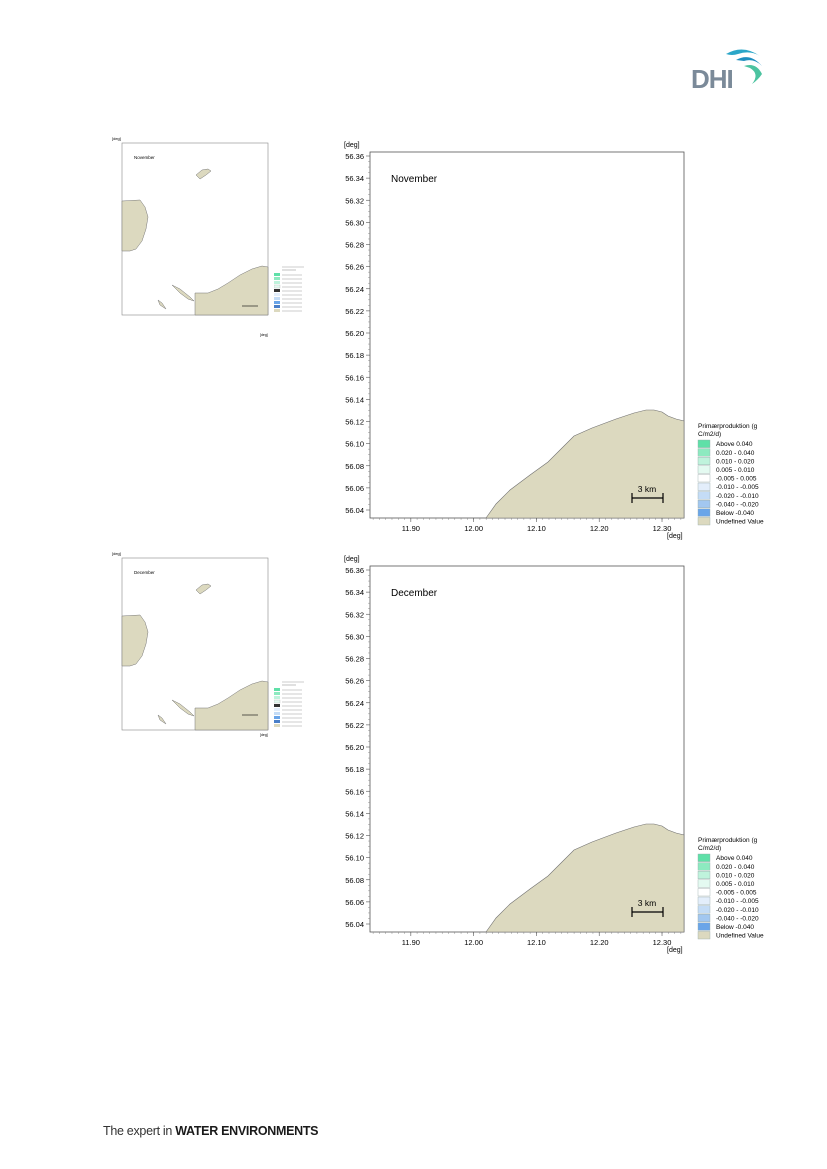 This screenshot has height=1169, width=827. Describe the element at coordinates (289, 704) in the screenshot. I see `thumbnail-legend-december` at that location.